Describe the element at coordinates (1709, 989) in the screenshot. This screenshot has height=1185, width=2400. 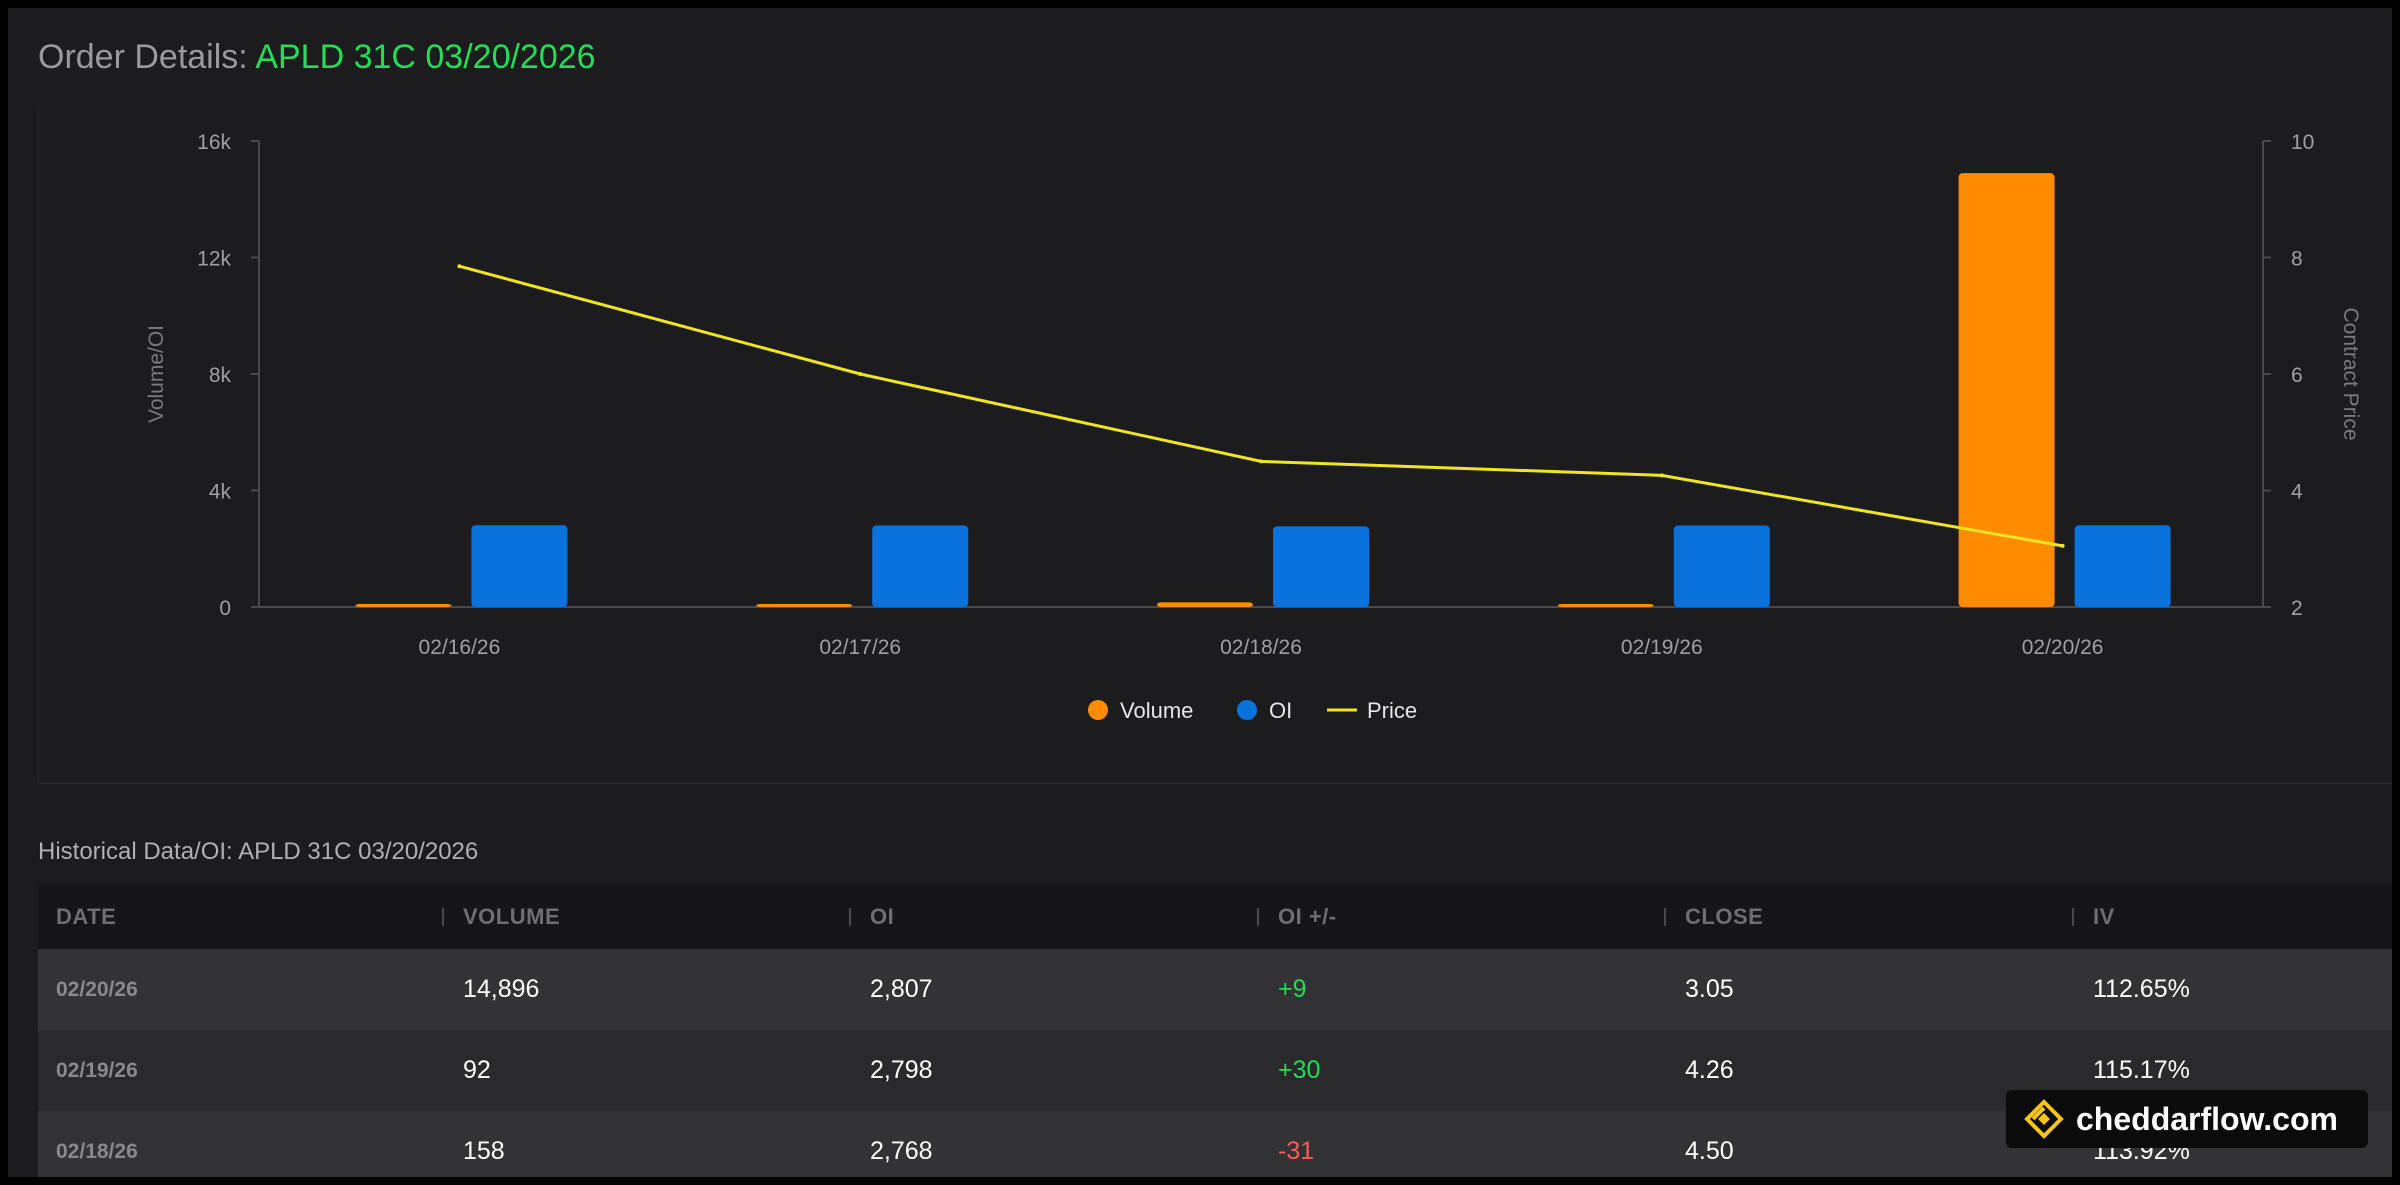
I see `cell-close: 3.05` at that location.